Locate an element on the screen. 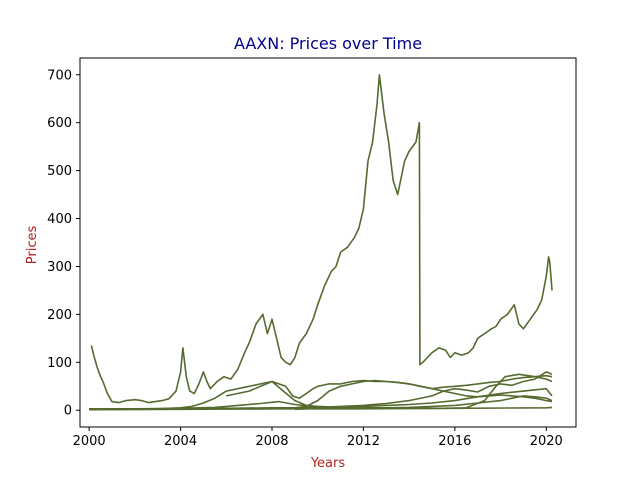 The image size is (640, 480). x-tick-label: 2008 is located at coordinates (271, 441).